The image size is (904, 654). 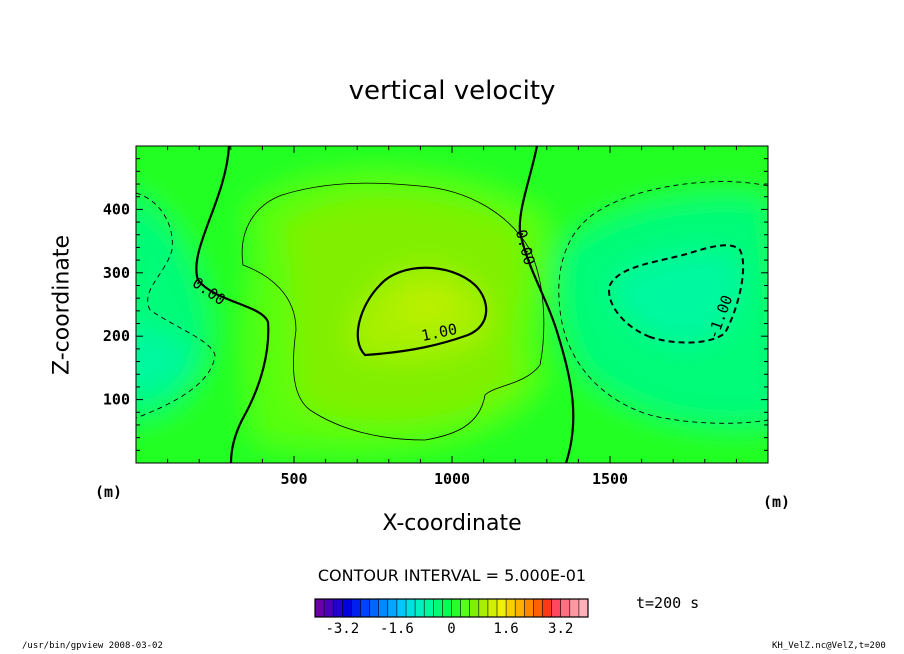 What do you see at coordinates (232, 304) in the screenshot?
I see `contour-zero-left` at bounding box center [232, 304].